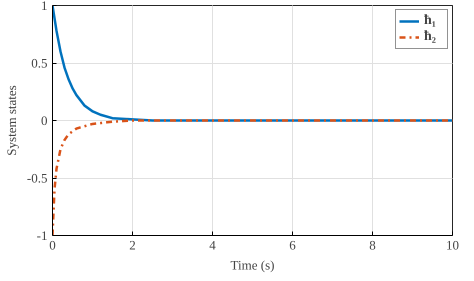 The height and width of the screenshot is (281, 474). I want to click on y-tick-label: 0.5, so click(39, 63).